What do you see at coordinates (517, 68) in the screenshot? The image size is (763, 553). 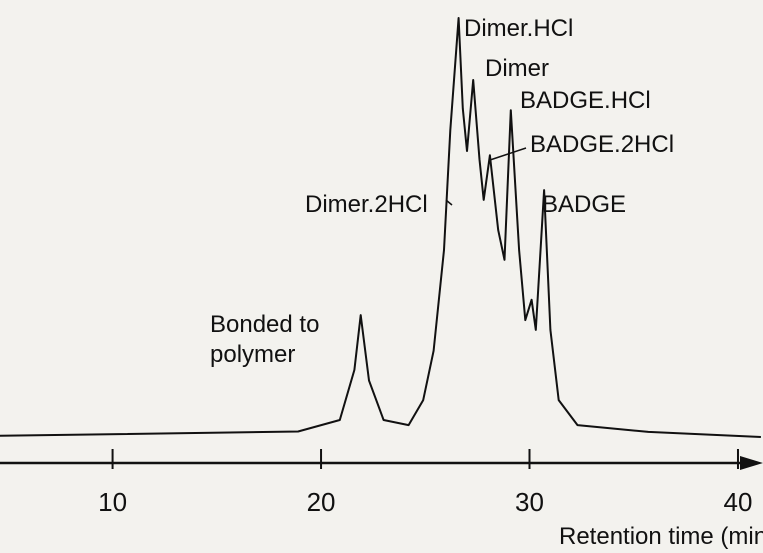 I see `peak-label: Dimer` at bounding box center [517, 68].